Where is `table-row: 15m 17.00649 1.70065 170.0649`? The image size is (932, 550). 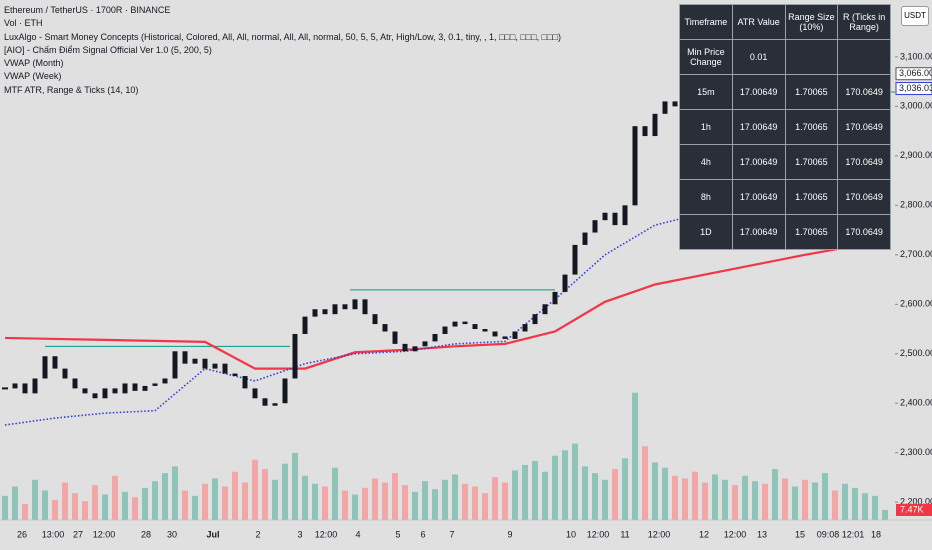
table-row: 15m 17.00649 1.70065 170.0649 is located at coordinates (785, 92).